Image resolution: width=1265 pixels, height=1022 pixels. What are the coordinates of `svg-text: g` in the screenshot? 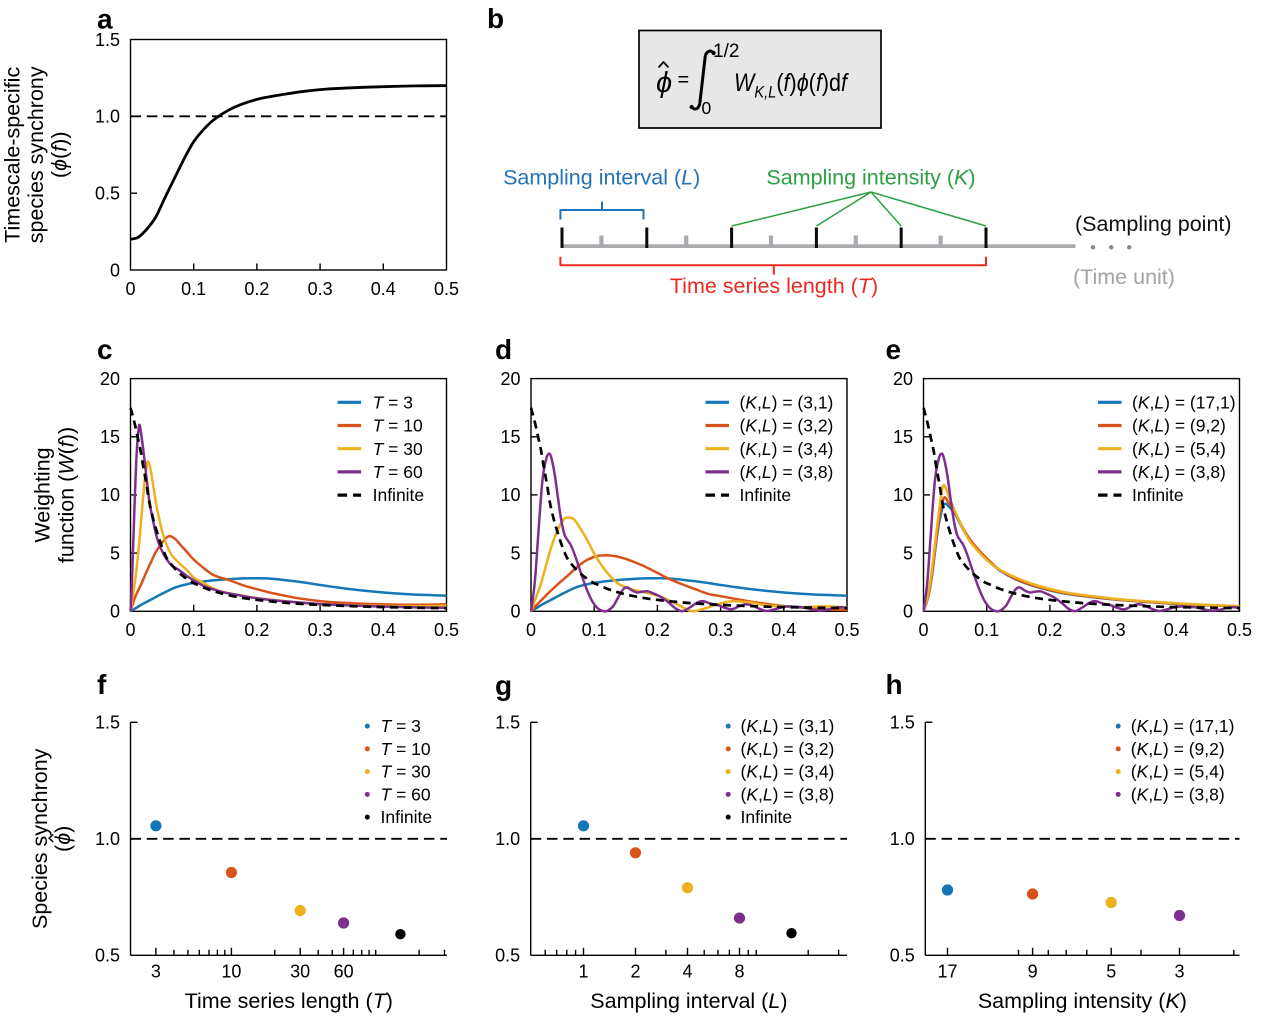 It's located at (503, 685).